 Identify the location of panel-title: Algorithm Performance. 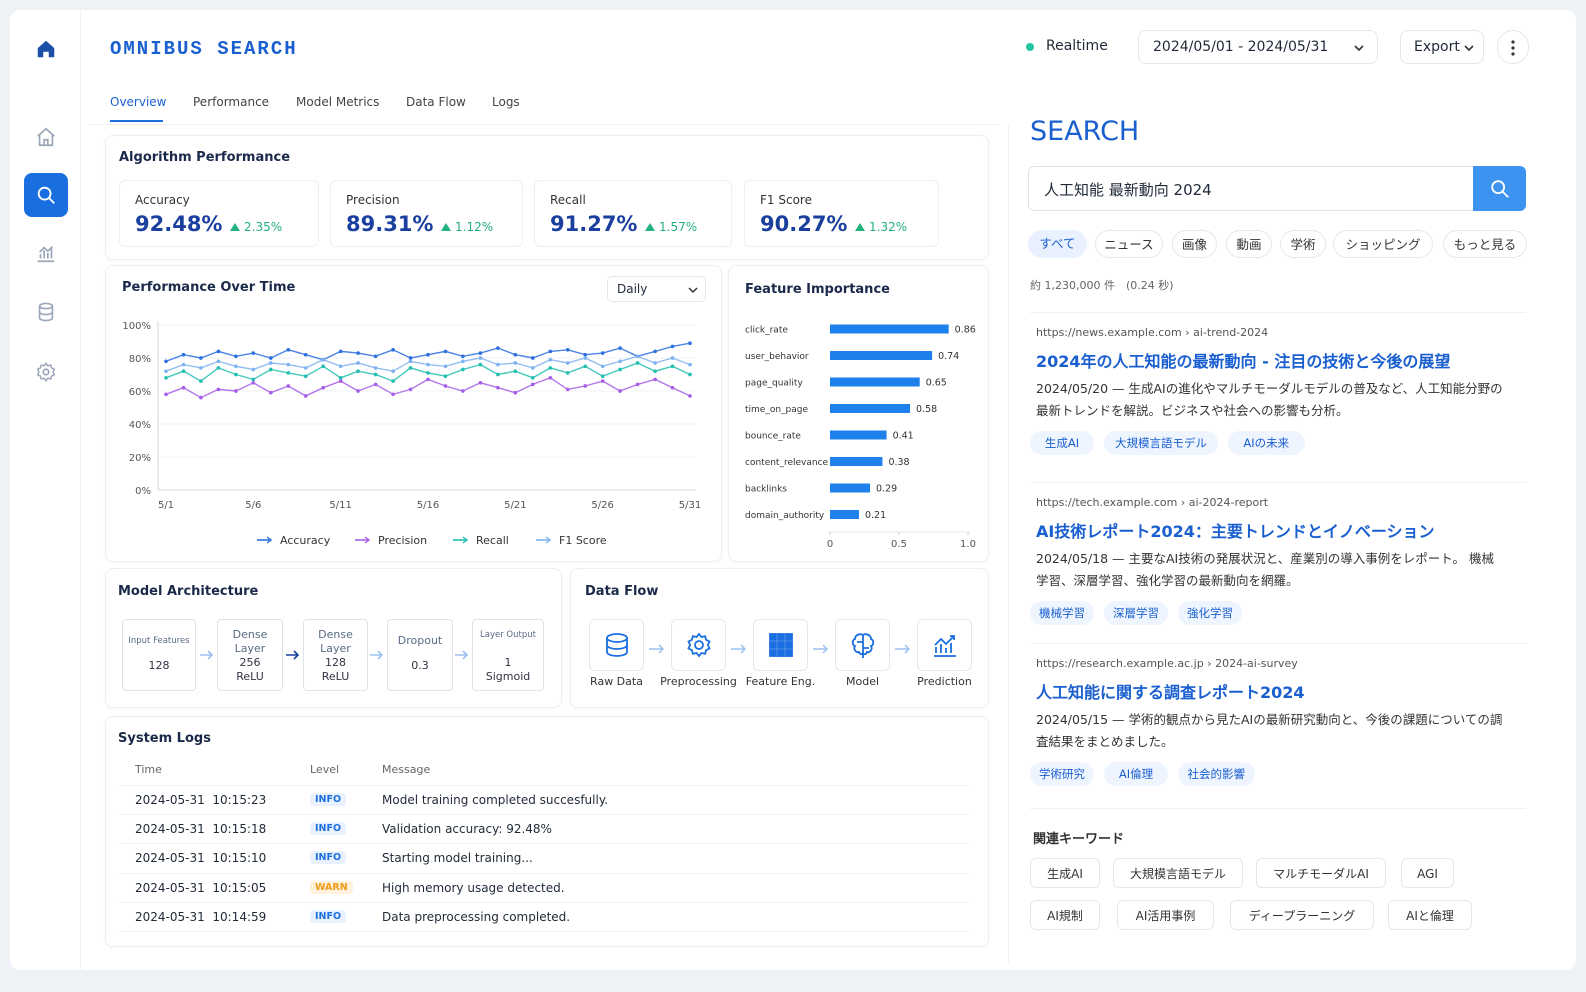
(205, 157).